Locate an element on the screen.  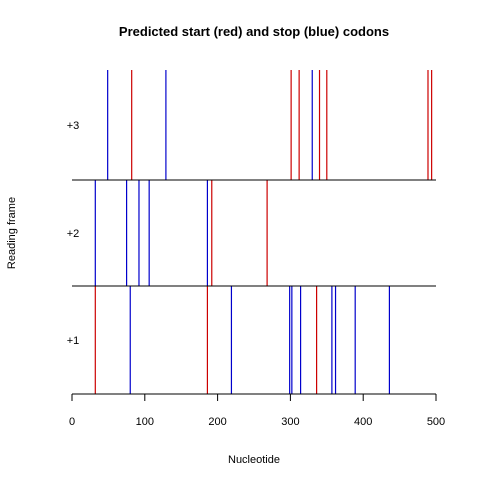
x-axis-label: Nucleotide is located at coordinates (254, 460).